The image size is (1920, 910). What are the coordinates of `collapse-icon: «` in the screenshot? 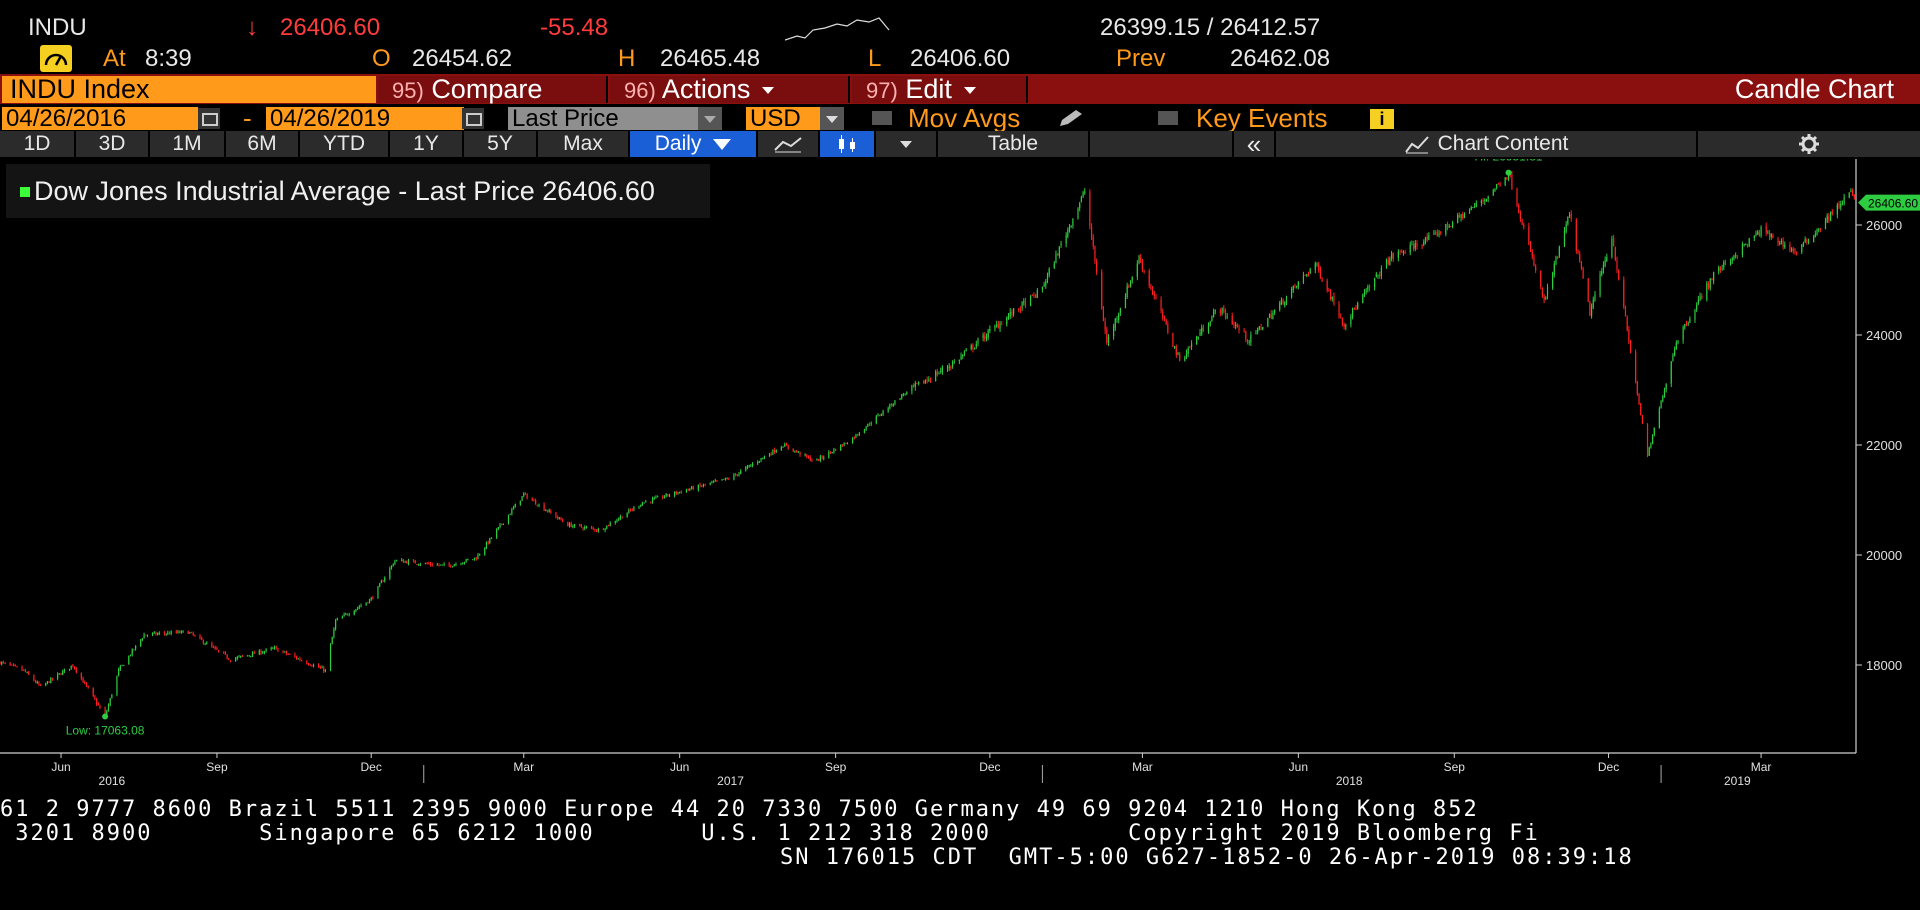 It's located at (1255, 144).